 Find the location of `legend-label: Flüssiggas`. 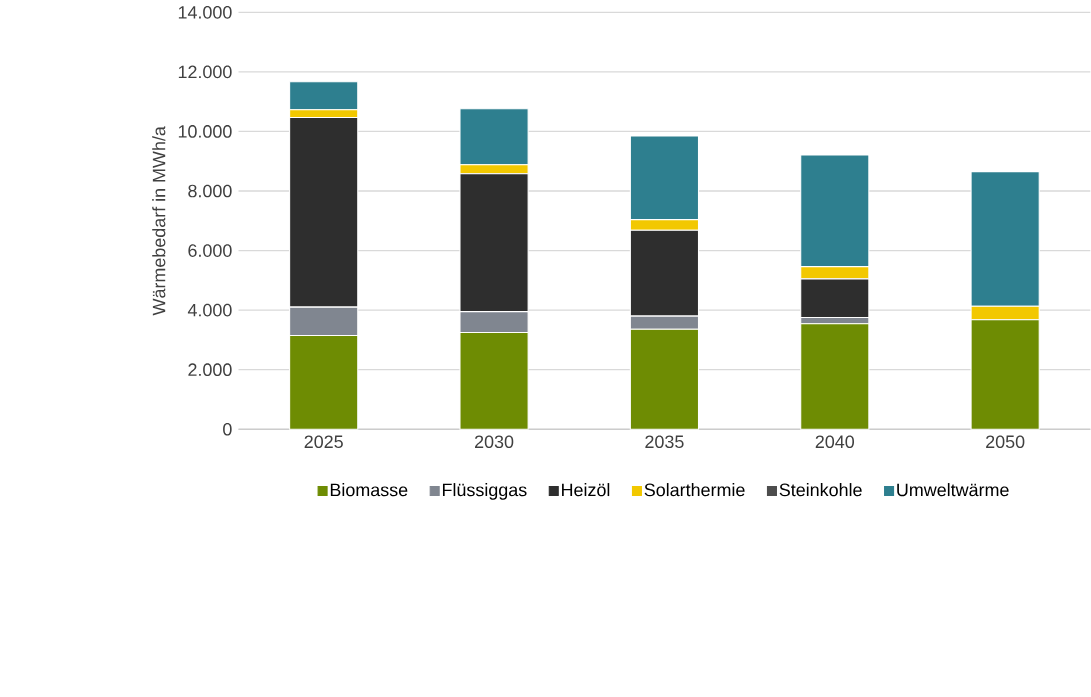

legend-label: Flüssiggas is located at coordinates (484, 491).